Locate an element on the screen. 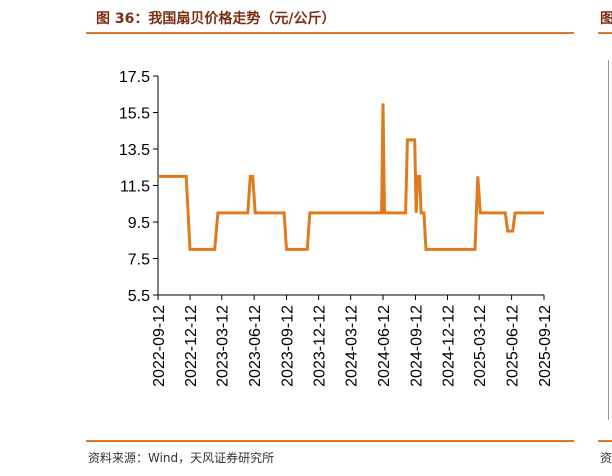 The width and height of the screenshot is (612, 476). figure-title: 图 36：我国扇贝价格走势（元/公斤） is located at coordinates (216, 19).